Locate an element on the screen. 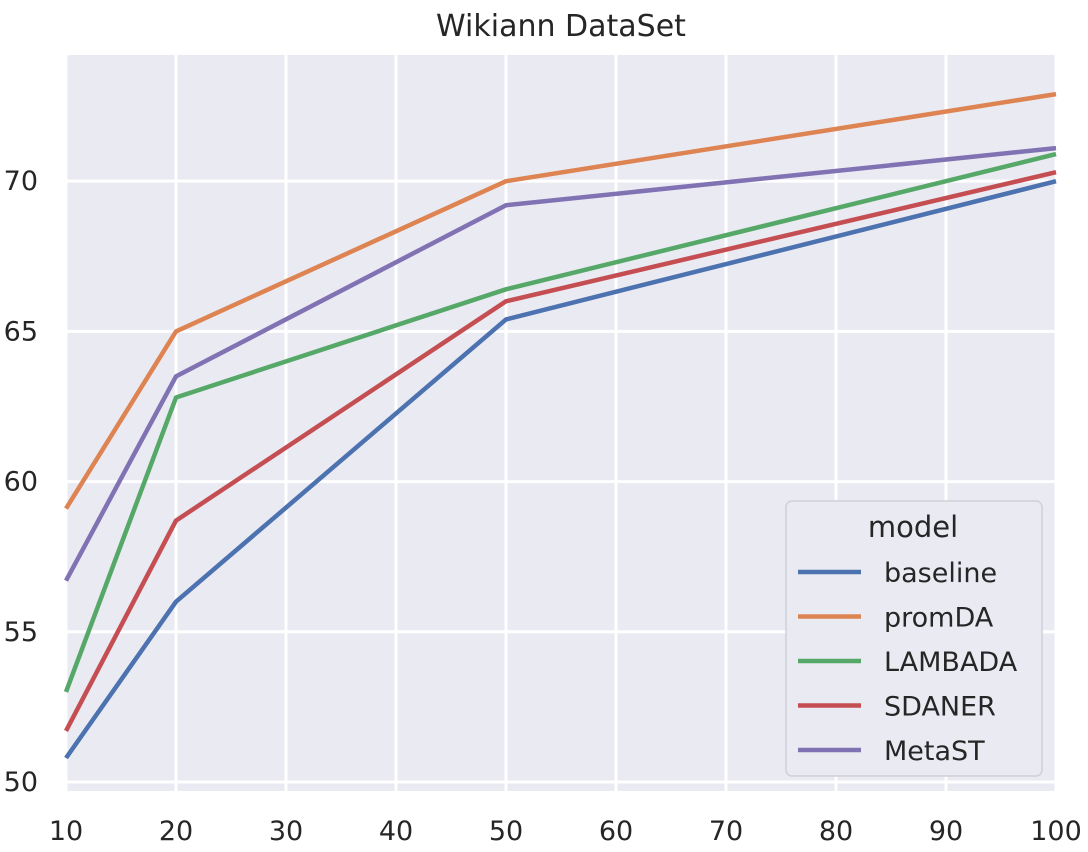 The height and width of the screenshot is (852, 1088). legend-label-sdaner: SDANER is located at coordinates (940, 707).